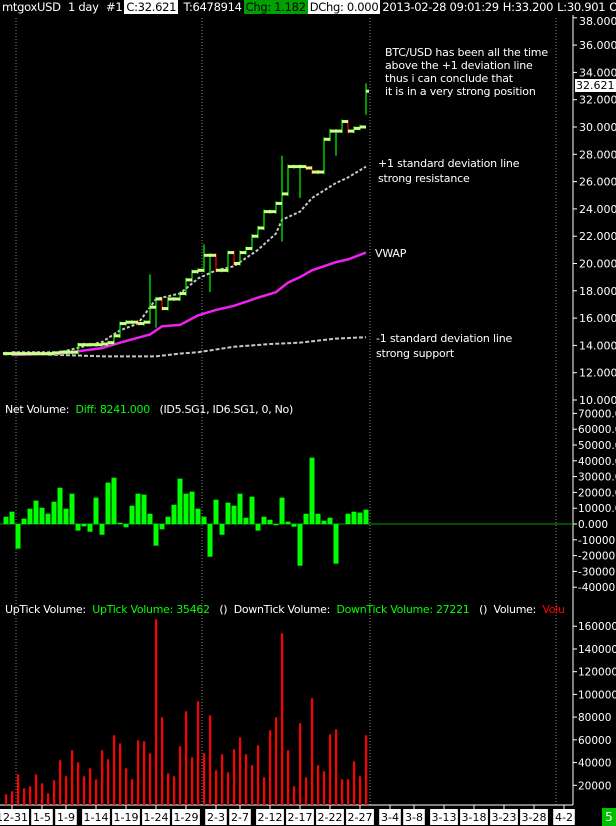 Image resolution: width=616 pixels, height=826 pixels. I want to click on high-value: H:33.200, so click(528, 7).